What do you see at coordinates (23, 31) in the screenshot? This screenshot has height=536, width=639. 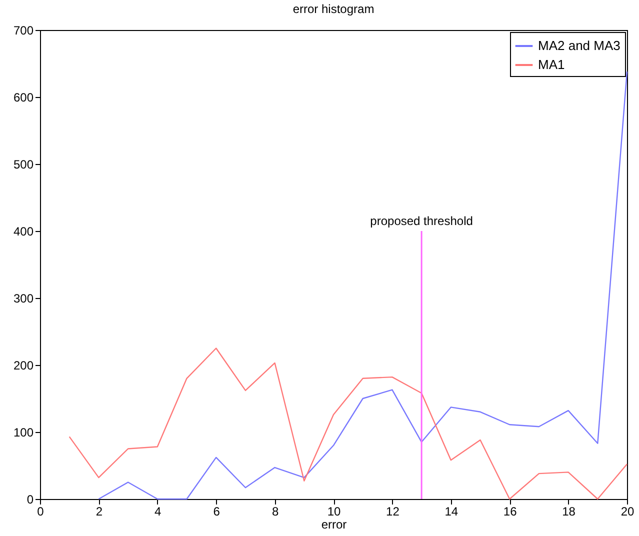 I see `y-tick-label: 700` at bounding box center [23, 31].